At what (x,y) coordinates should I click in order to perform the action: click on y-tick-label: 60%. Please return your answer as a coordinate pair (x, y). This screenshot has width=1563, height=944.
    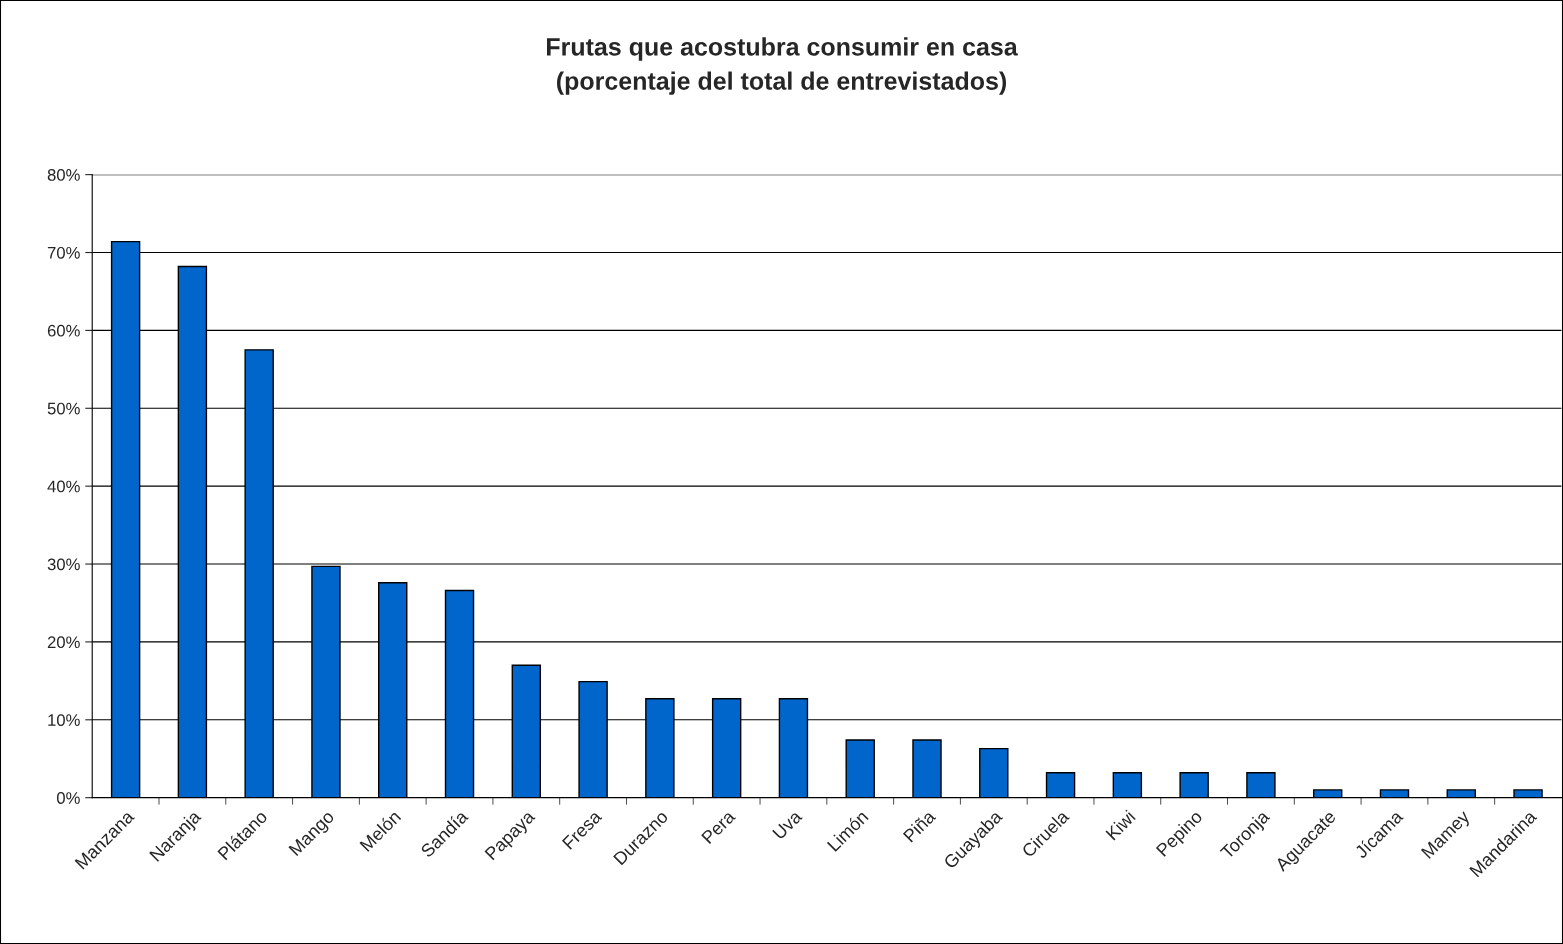
    Looking at the image, I should click on (63, 330).